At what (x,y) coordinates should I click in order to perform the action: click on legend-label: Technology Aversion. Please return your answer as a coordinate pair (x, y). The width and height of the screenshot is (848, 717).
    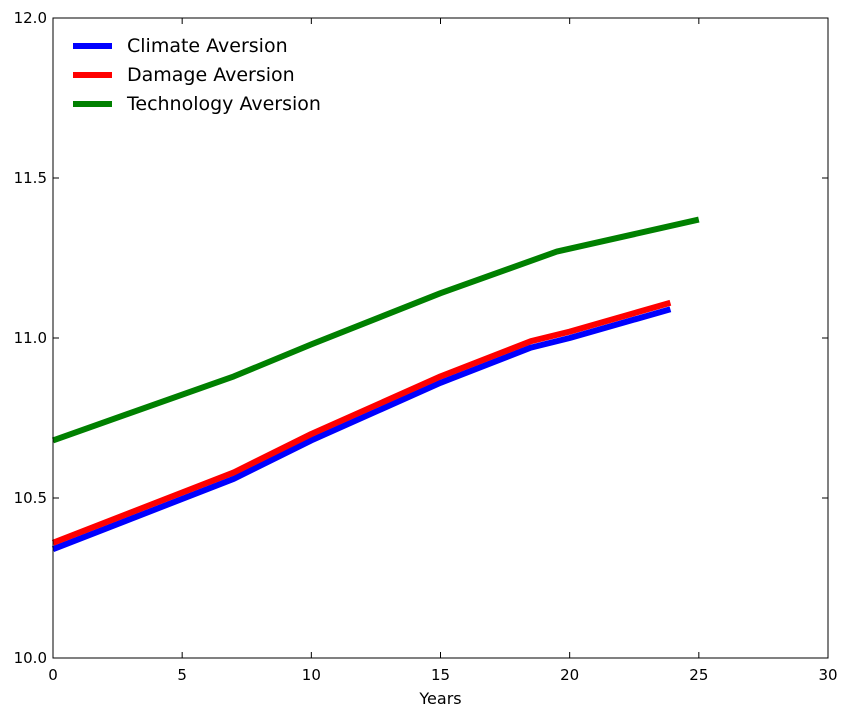
    Looking at the image, I should click on (223, 104).